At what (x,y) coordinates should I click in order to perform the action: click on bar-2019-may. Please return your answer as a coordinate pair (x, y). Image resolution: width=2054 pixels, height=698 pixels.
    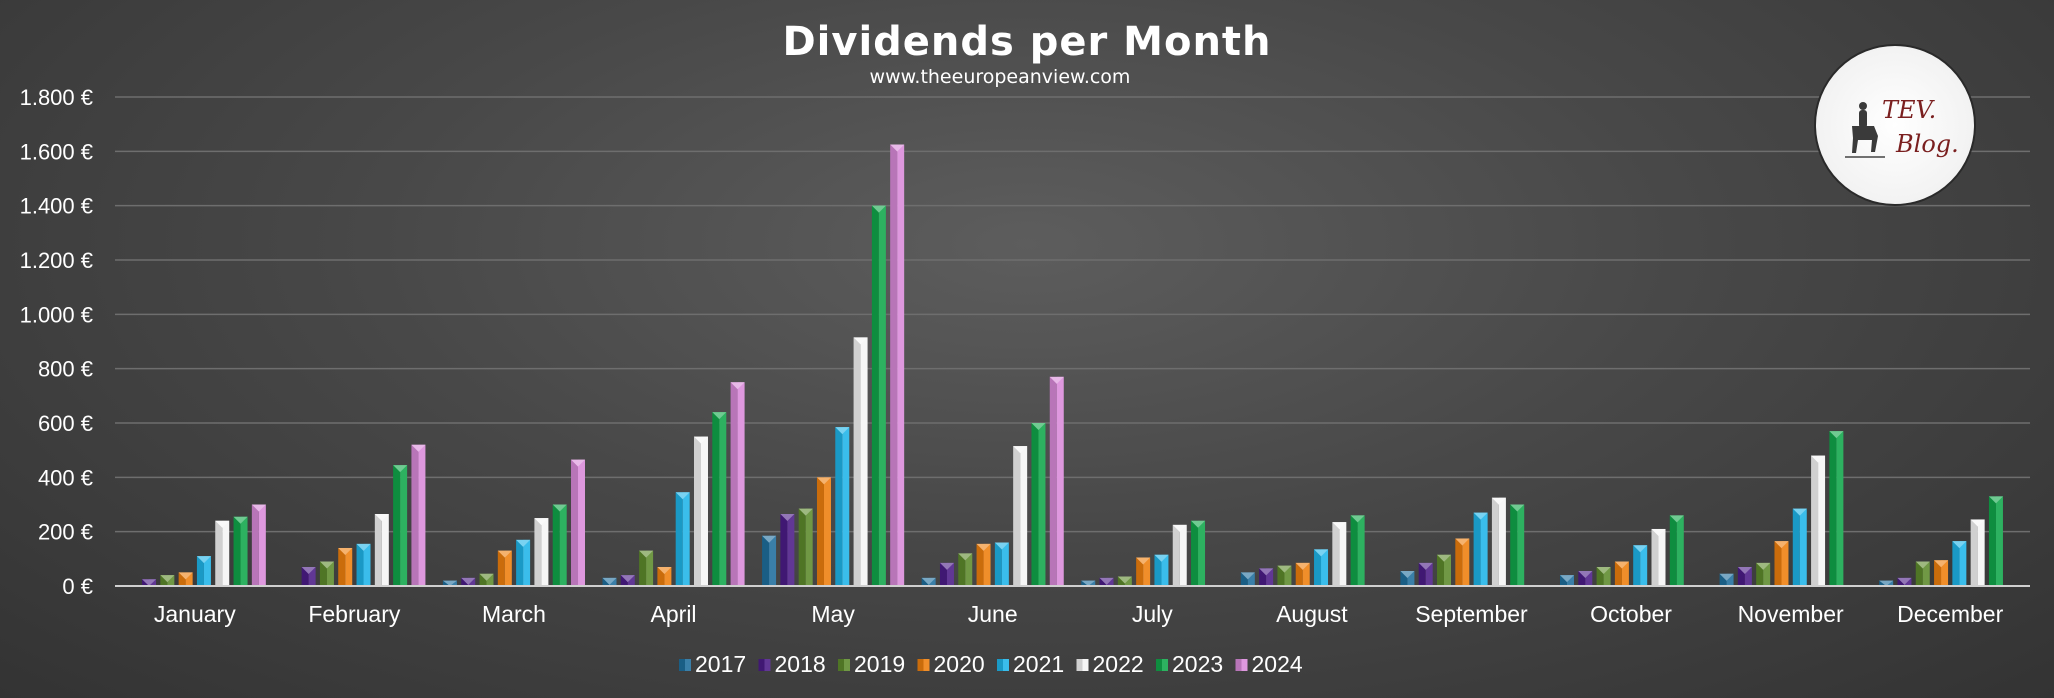
    Looking at the image, I should click on (805, 547).